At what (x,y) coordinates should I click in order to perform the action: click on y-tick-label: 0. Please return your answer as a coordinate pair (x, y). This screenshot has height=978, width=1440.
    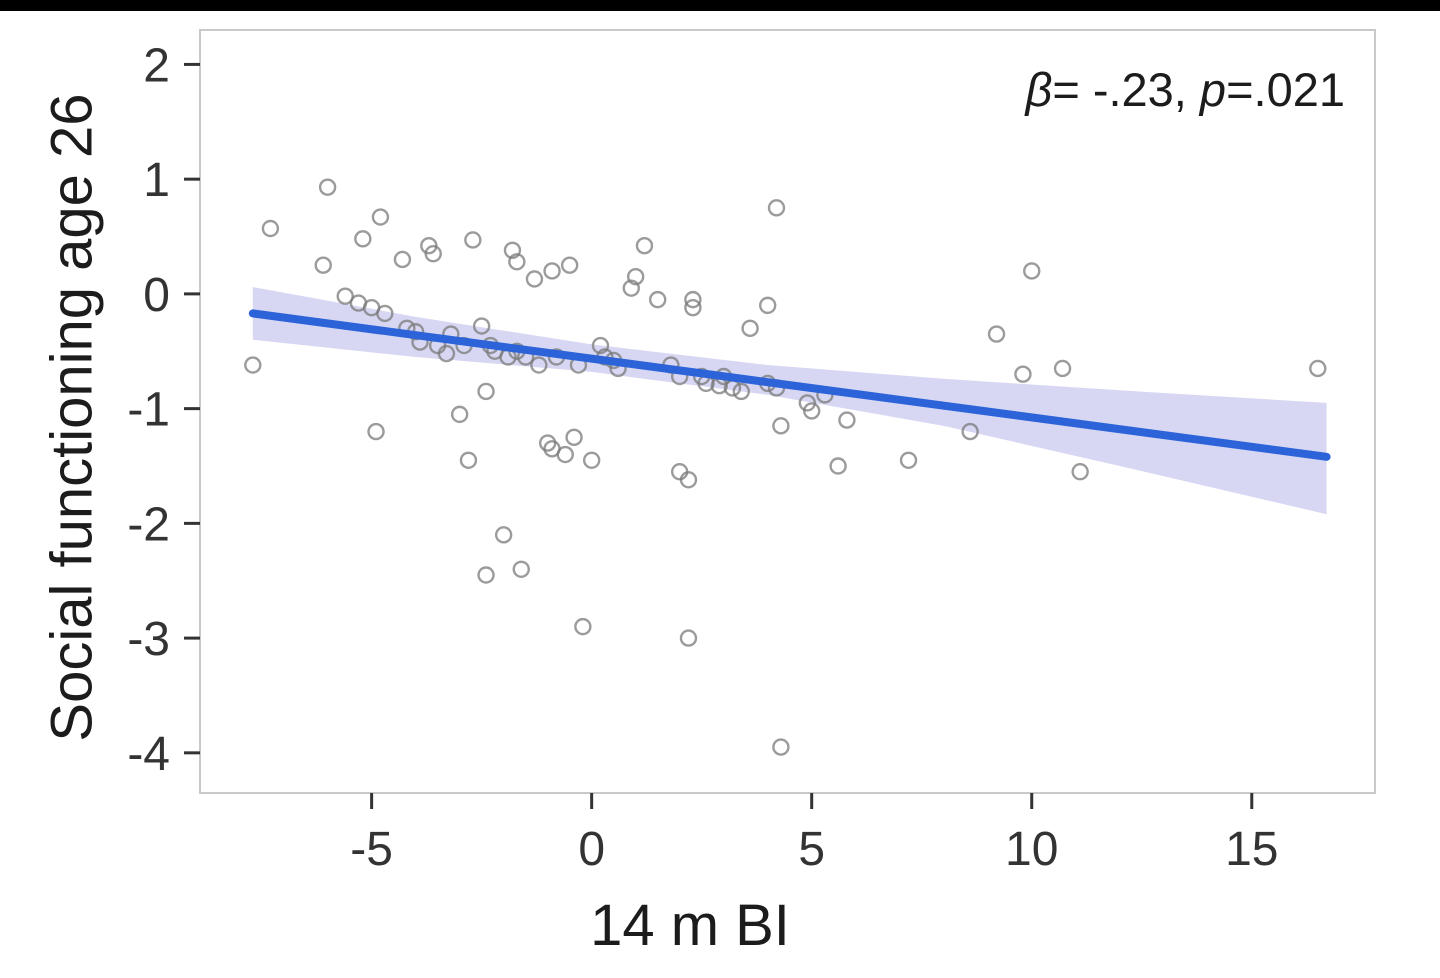
    Looking at the image, I should click on (156, 295).